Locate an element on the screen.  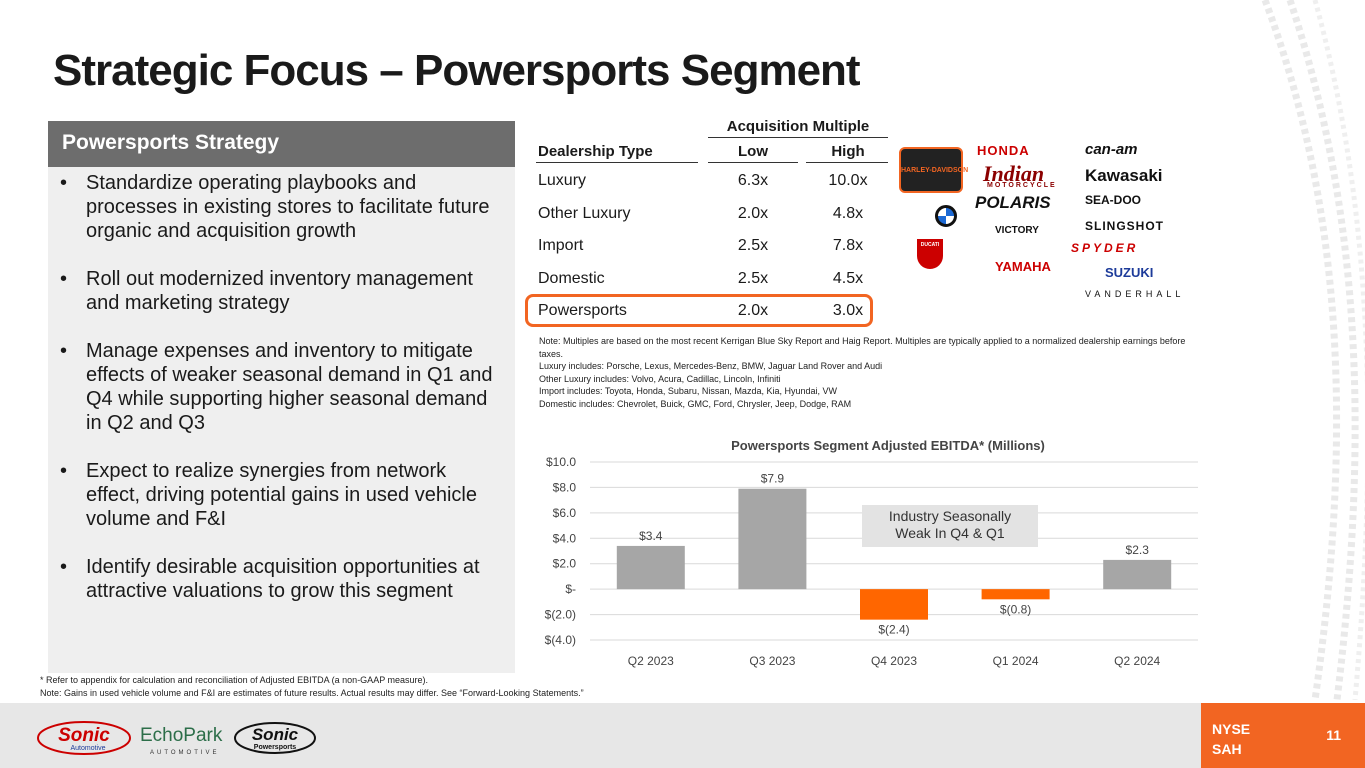
y-tick-label: $- is located at coordinates (570, 589).